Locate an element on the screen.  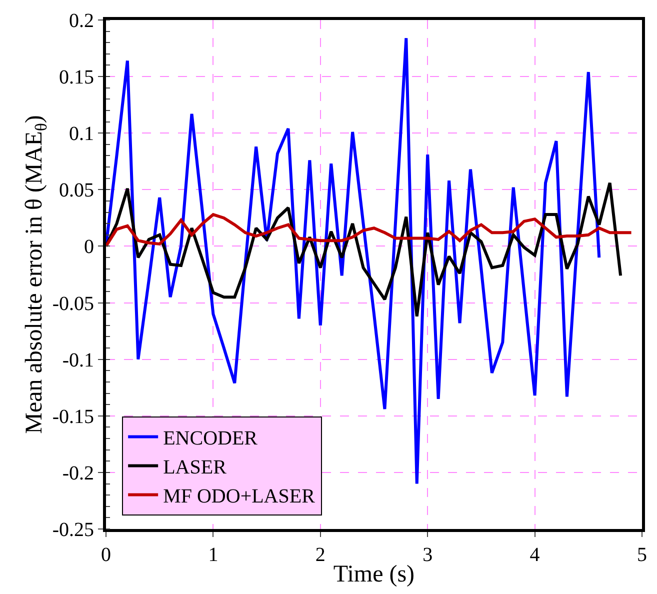
y-tick-label: -0.15 is located at coordinates (73, 417).